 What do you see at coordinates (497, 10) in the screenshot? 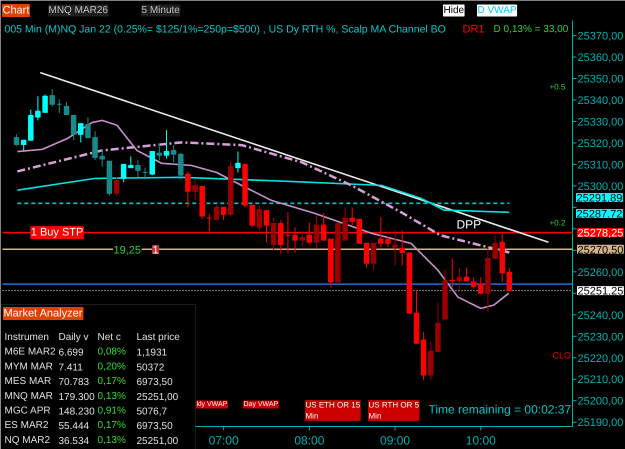
I see `text: D VWAP` at bounding box center [497, 10].